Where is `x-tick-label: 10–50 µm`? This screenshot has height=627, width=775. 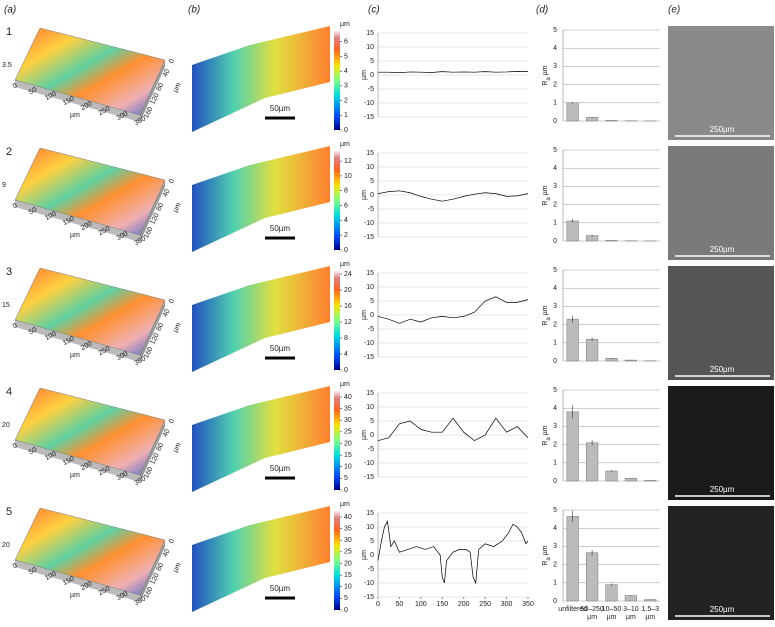 x-tick-label: 10–50 µm is located at coordinates (612, 613).